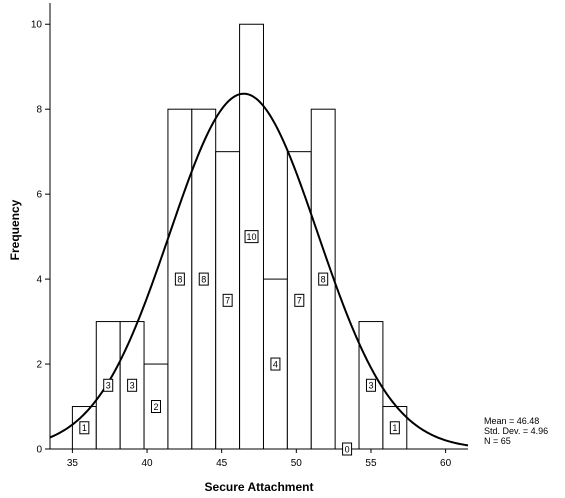 The height and width of the screenshot is (498, 565). Describe the element at coordinates (39, 195) in the screenshot. I see `y-tick-label: 6` at that location.